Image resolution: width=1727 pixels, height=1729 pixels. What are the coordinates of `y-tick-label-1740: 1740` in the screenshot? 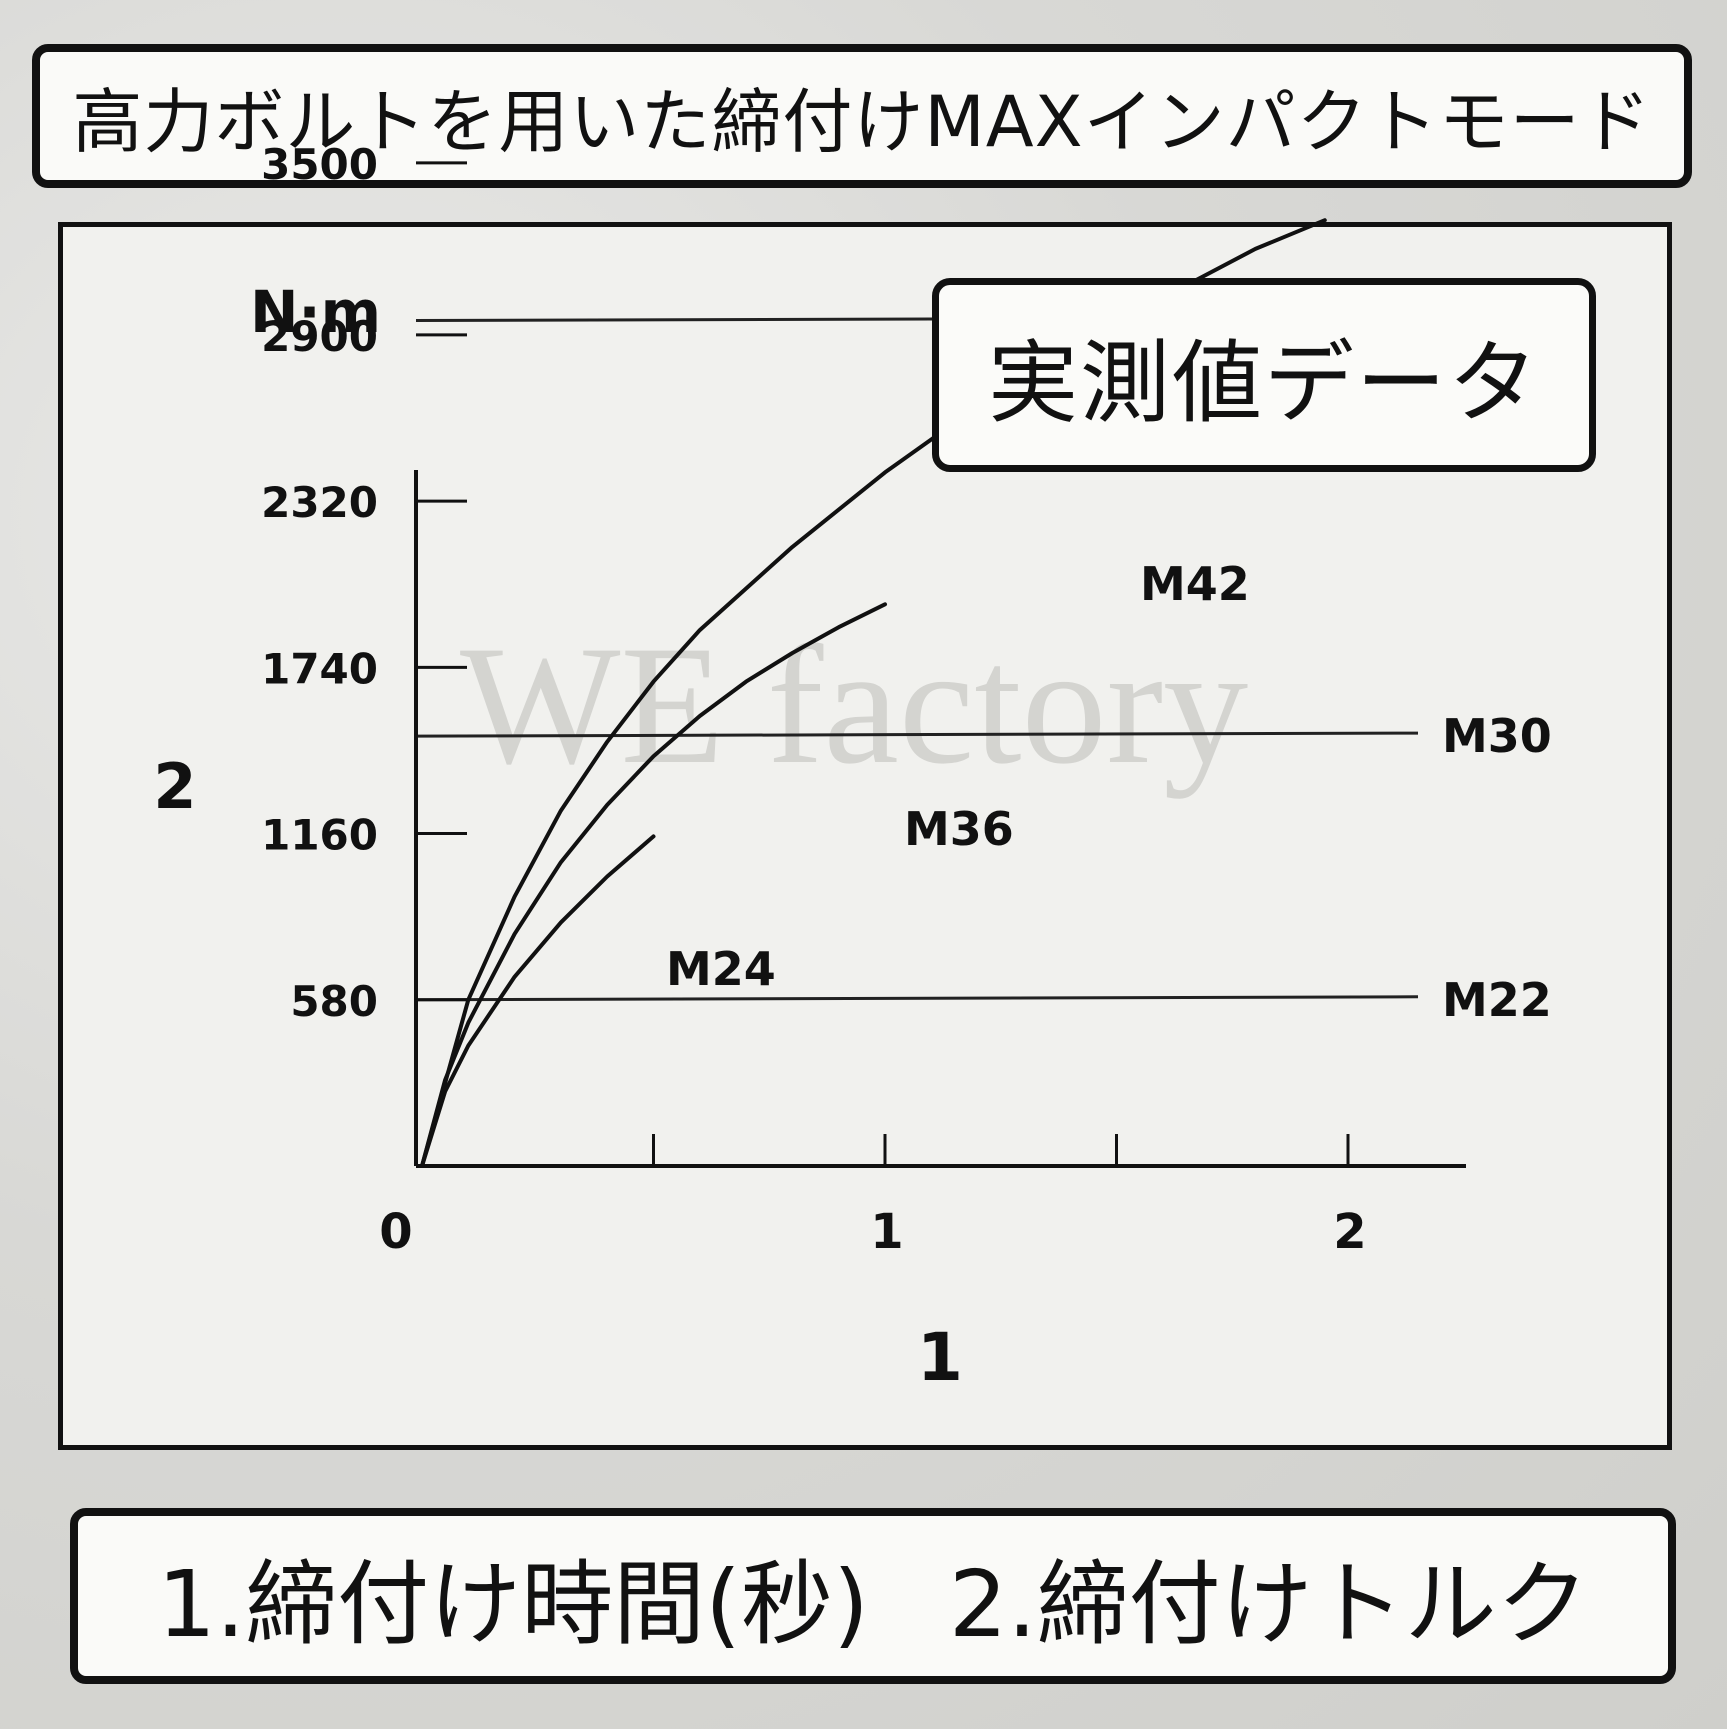 It's located at (319, 668).